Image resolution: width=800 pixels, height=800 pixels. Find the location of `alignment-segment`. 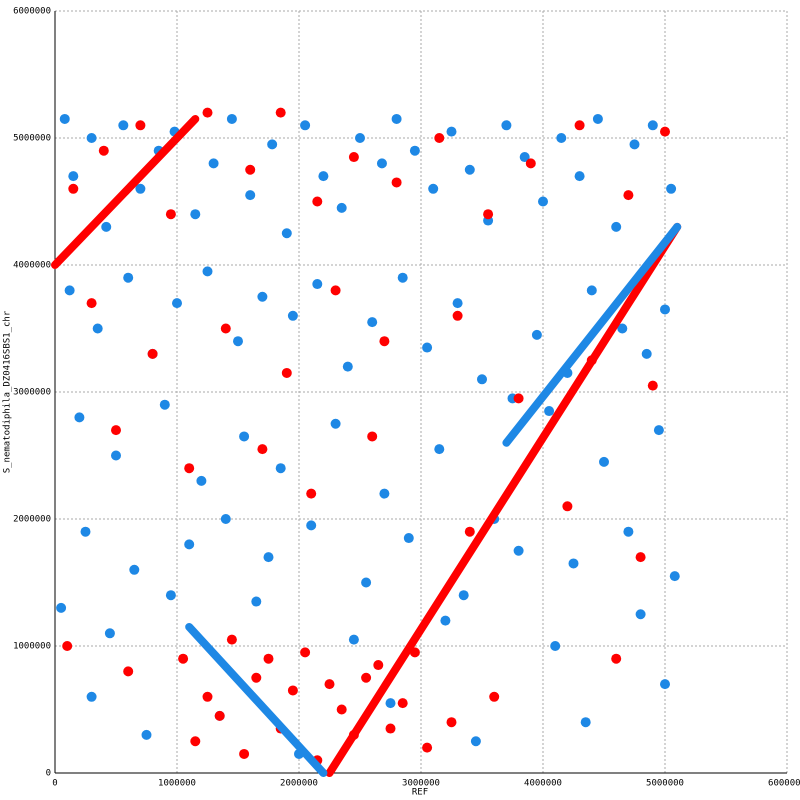

alignment-segment is located at coordinates (592, 334).